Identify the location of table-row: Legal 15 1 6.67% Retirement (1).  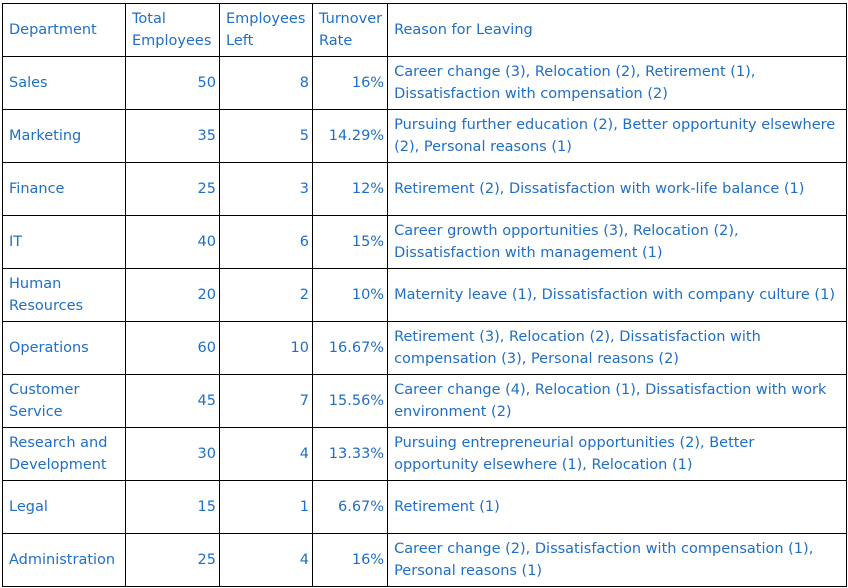
(425, 507).